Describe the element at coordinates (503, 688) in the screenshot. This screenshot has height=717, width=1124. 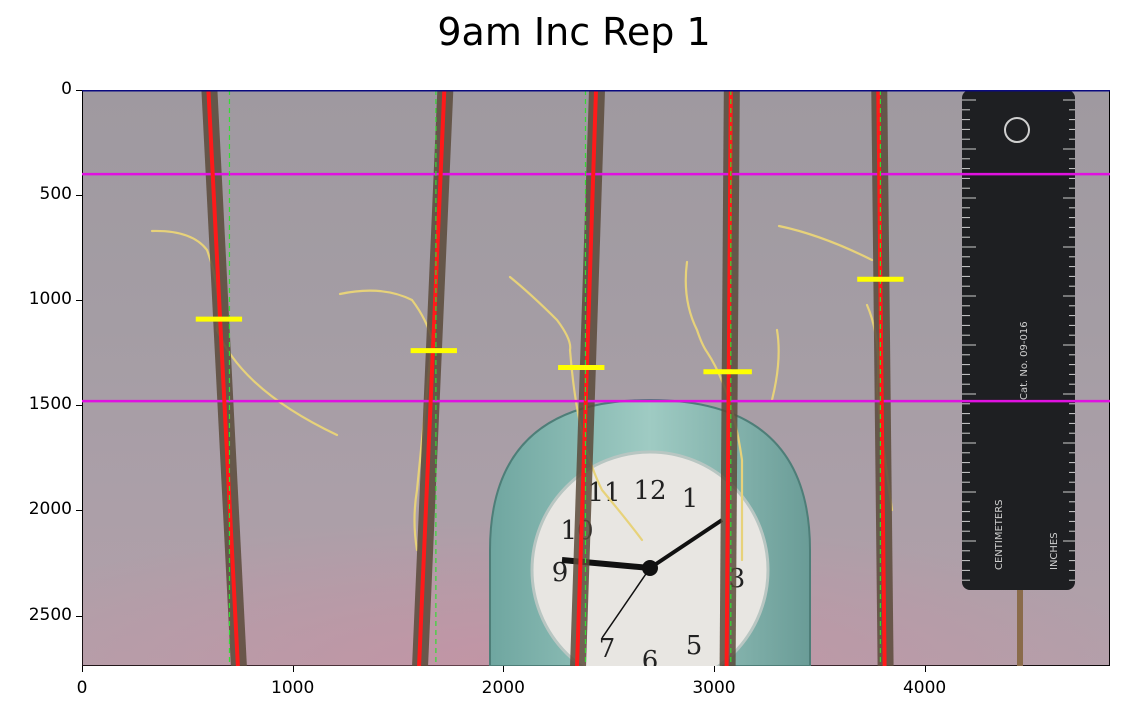
I see `x-tick-label: 2000` at that location.